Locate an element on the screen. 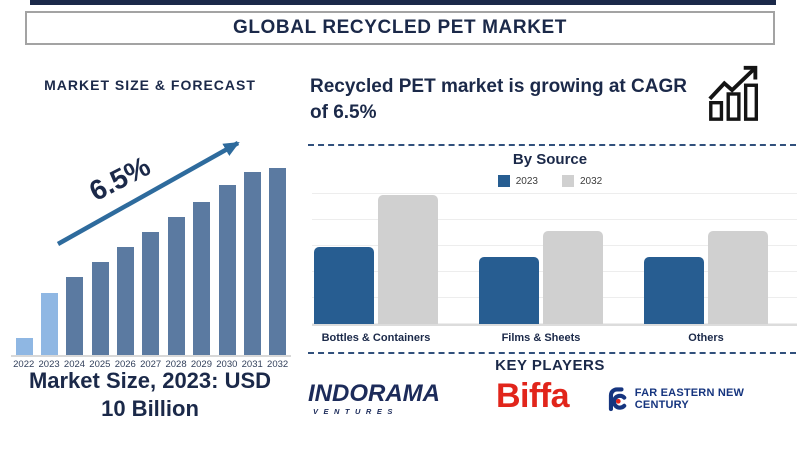 Image resolution: width=800 pixels, height=450 pixels. forecast-bar-2028 is located at coordinates (176, 285).